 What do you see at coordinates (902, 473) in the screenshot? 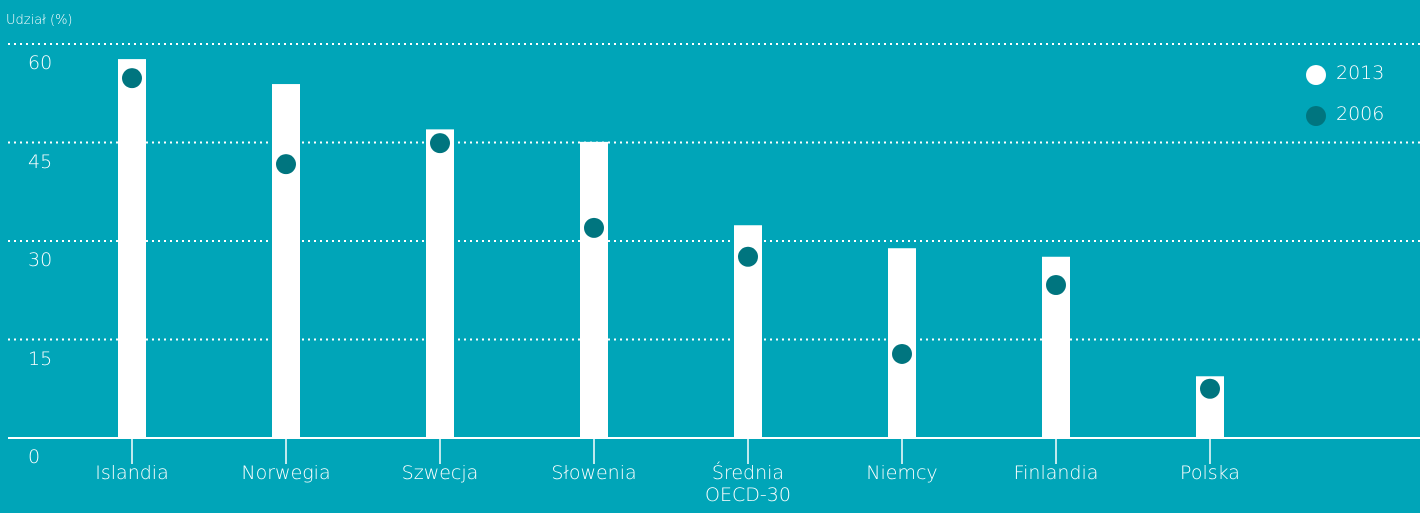
I see `x-tick-label: Niemcy` at bounding box center [902, 473].